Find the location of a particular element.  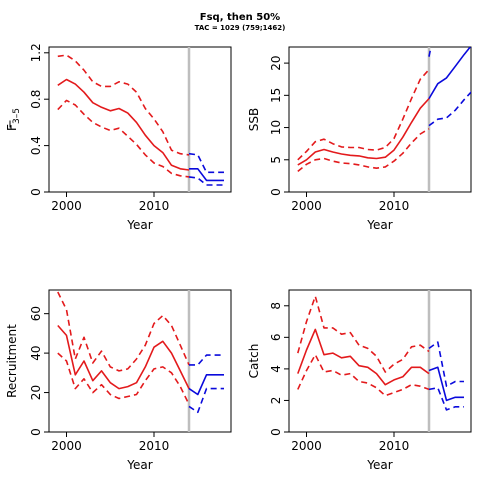

y-tick-label: 8 is located at coordinates (276, 306).